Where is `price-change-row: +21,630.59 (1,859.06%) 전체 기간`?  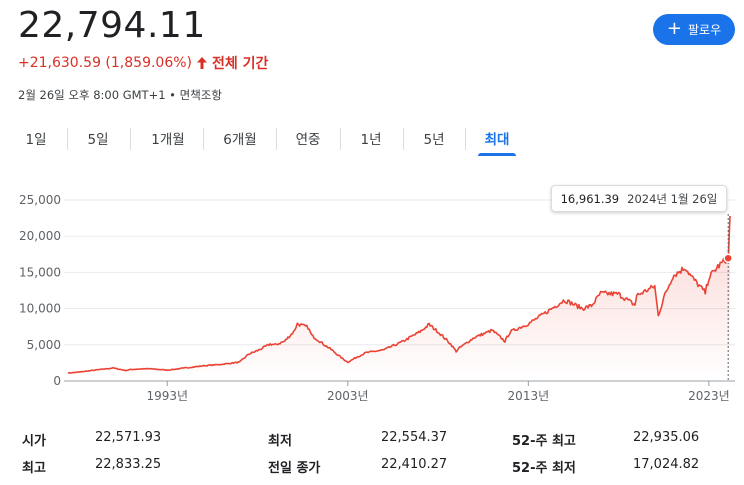
price-change-row: +21,630.59 (1,859.06%) 전체 기간 is located at coordinates (143, 63).